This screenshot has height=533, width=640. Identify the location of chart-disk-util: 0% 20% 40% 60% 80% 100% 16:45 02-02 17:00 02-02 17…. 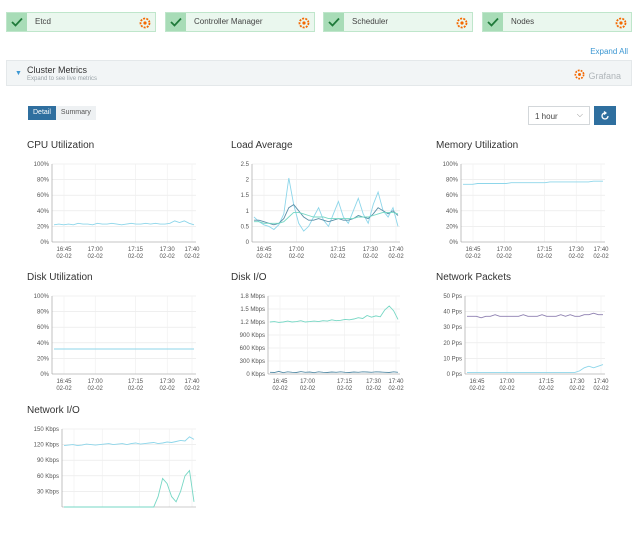
(112, 345).